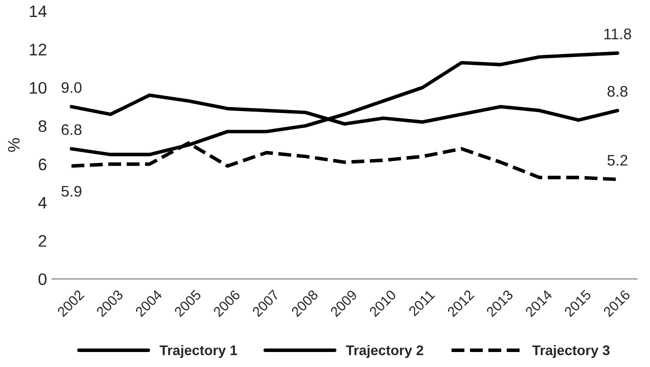 The height and width of the screenshot is (367, 650). What do you see at coordinates (617, 160) in the screenshot?
I see `annotation: 5.2` at bounding box center [617, 160].